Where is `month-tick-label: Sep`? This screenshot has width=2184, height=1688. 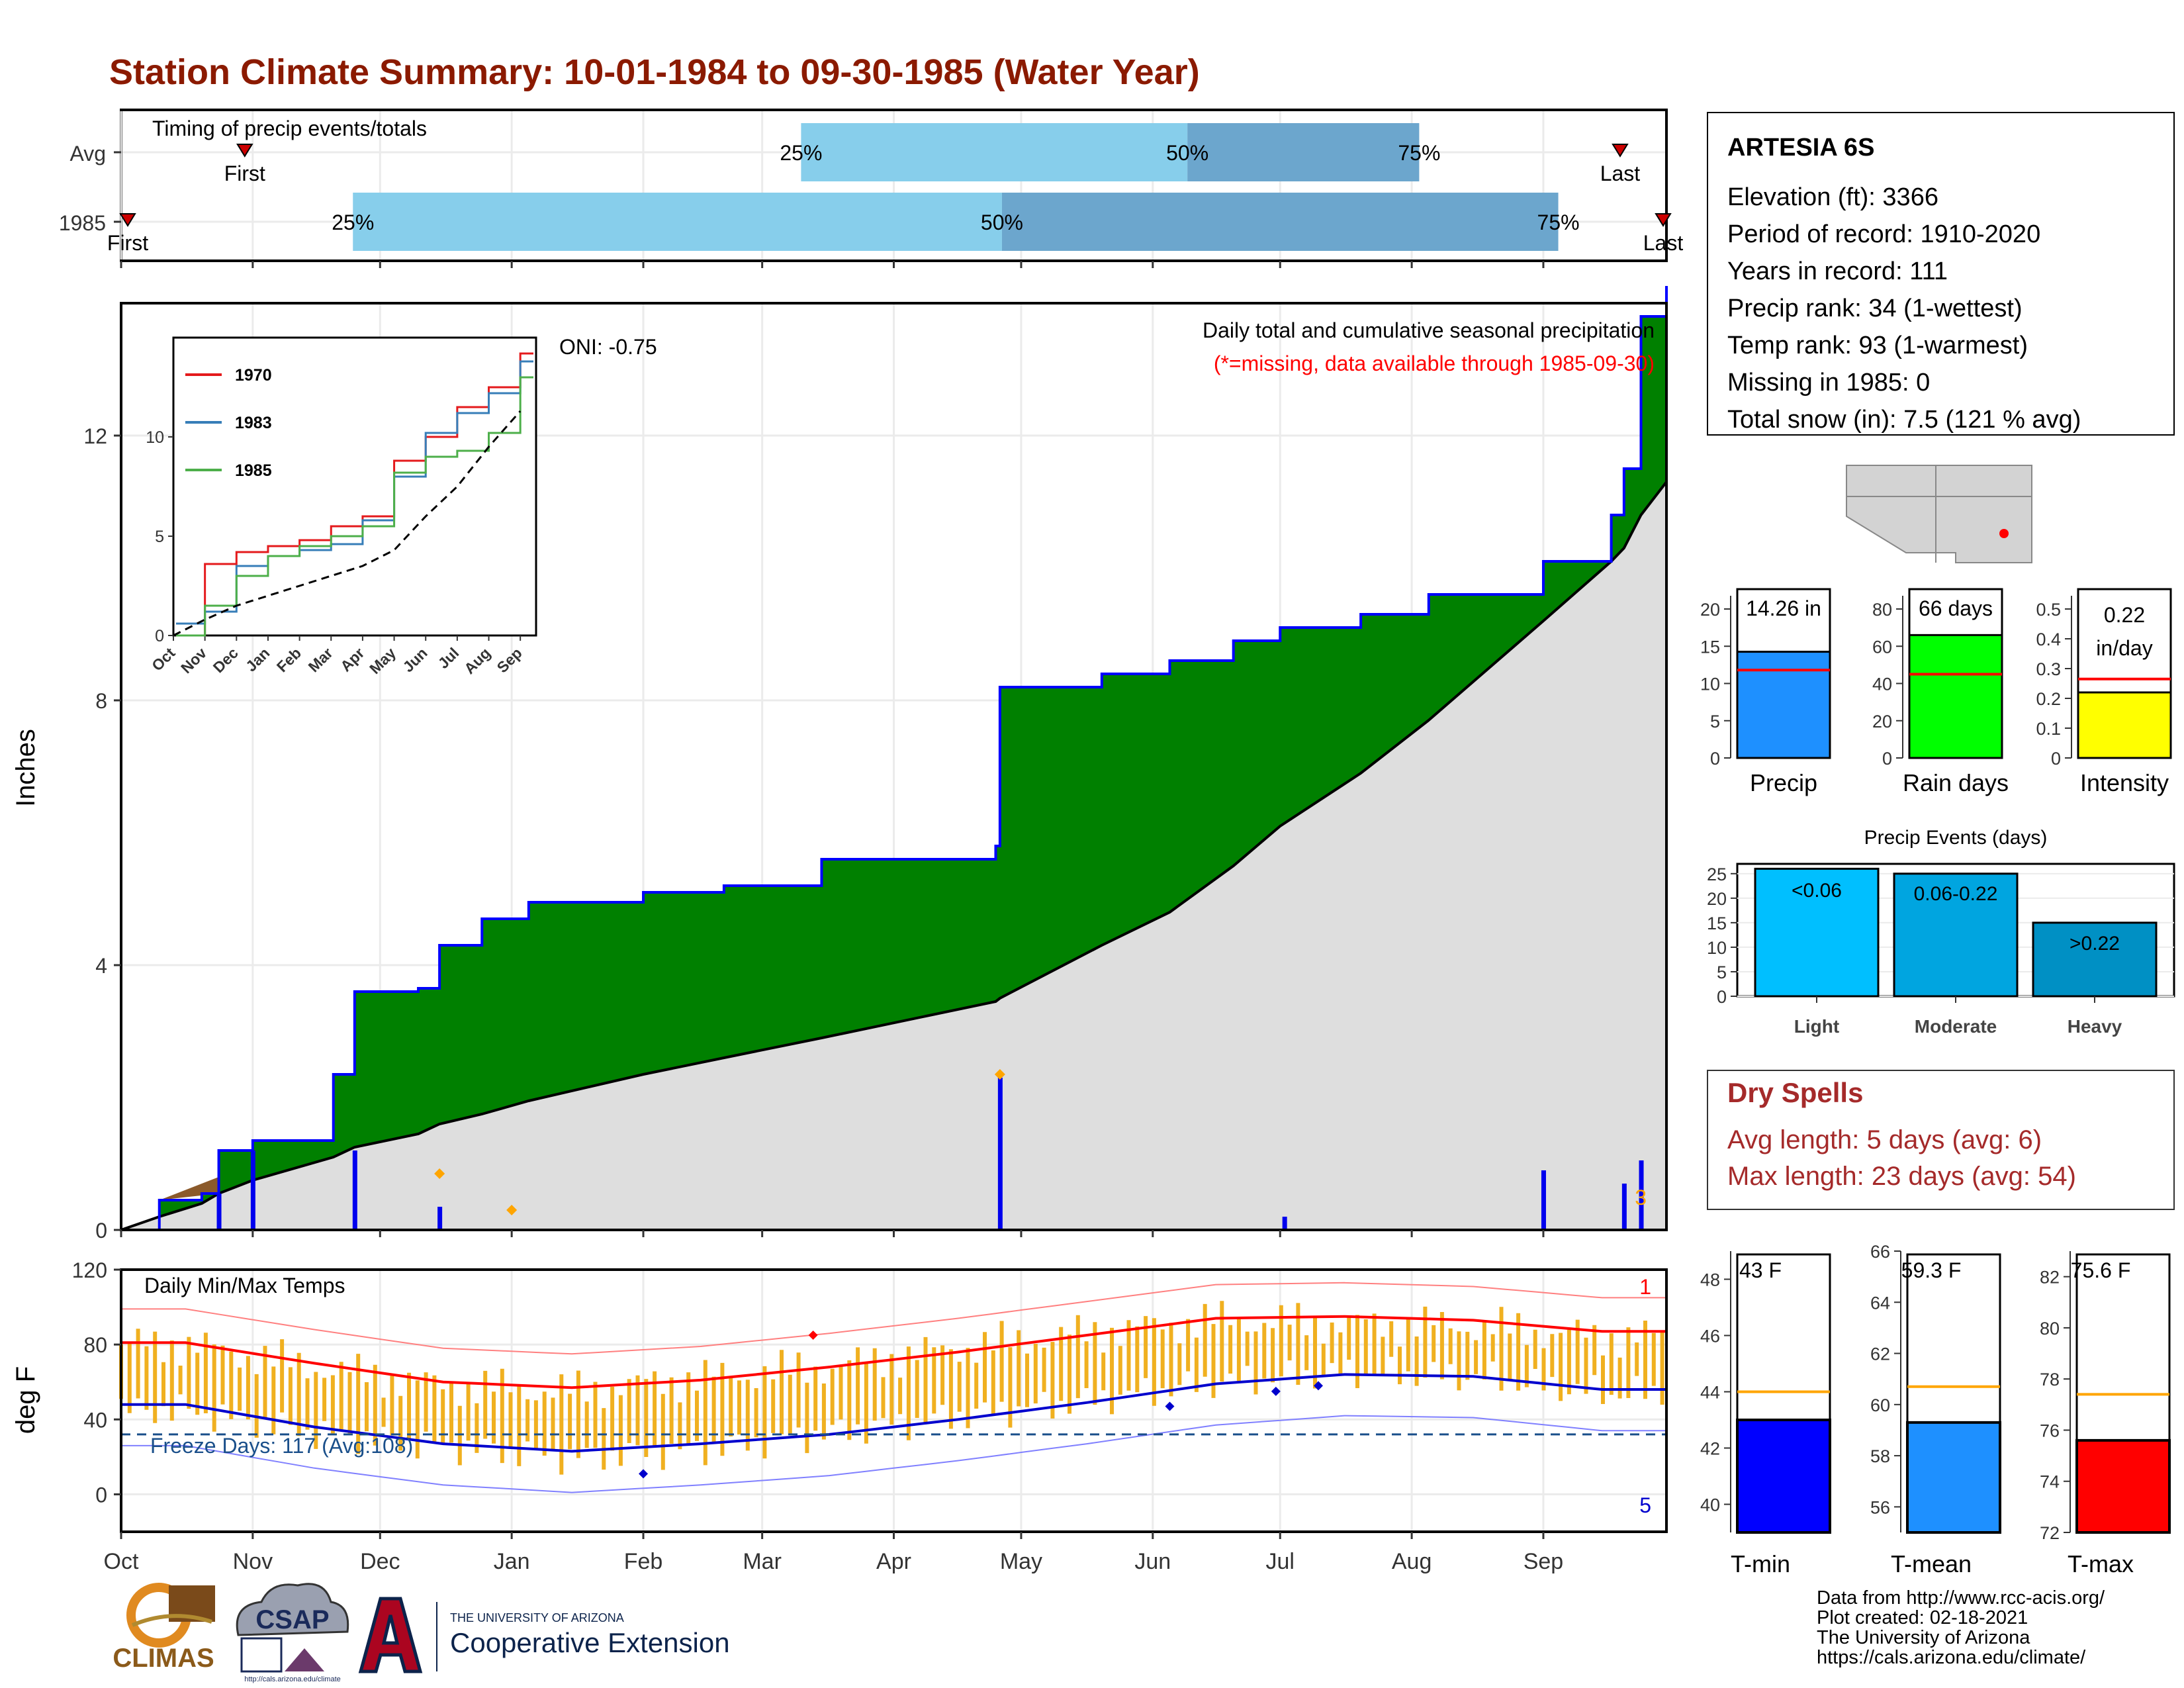 month-tick-label: Sep is located at coordinates (1544, 1561).